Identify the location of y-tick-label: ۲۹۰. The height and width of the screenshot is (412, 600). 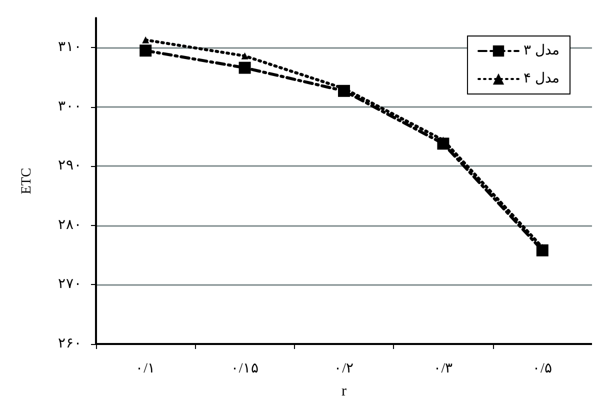
(70, 166).